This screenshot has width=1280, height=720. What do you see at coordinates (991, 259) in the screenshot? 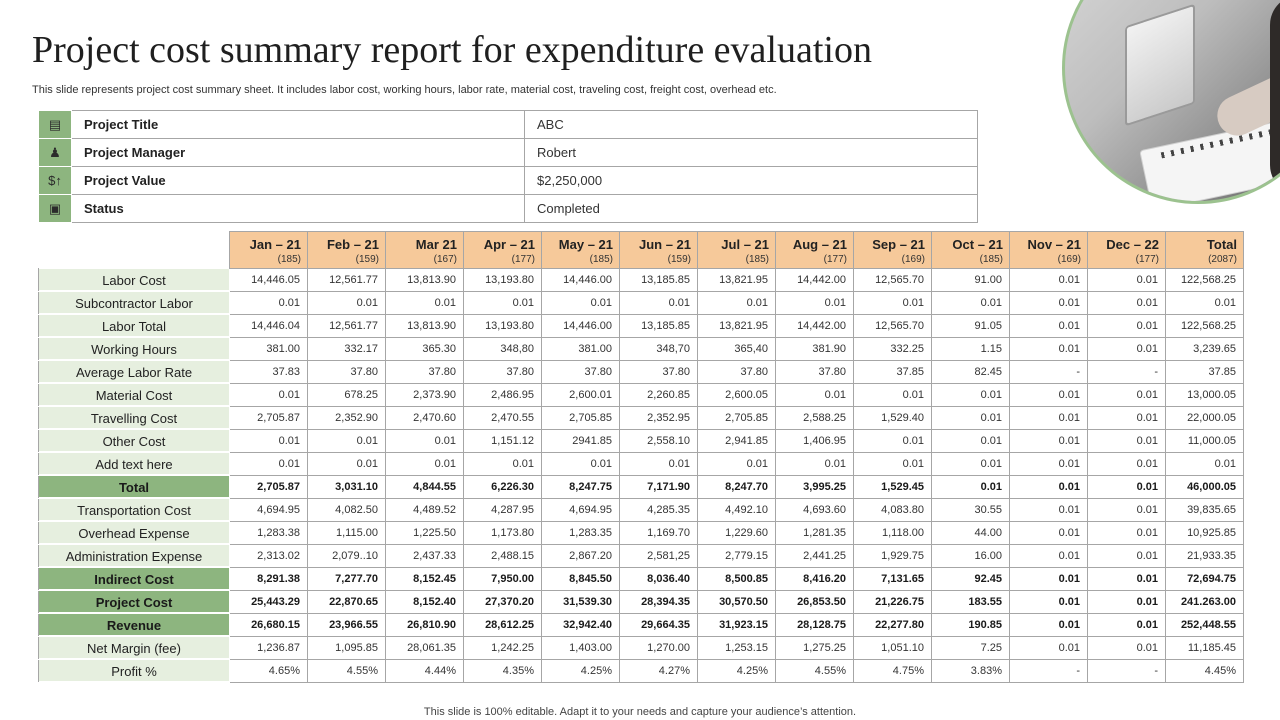
I see `column-count: (185)` at bounding box center [991, 259].